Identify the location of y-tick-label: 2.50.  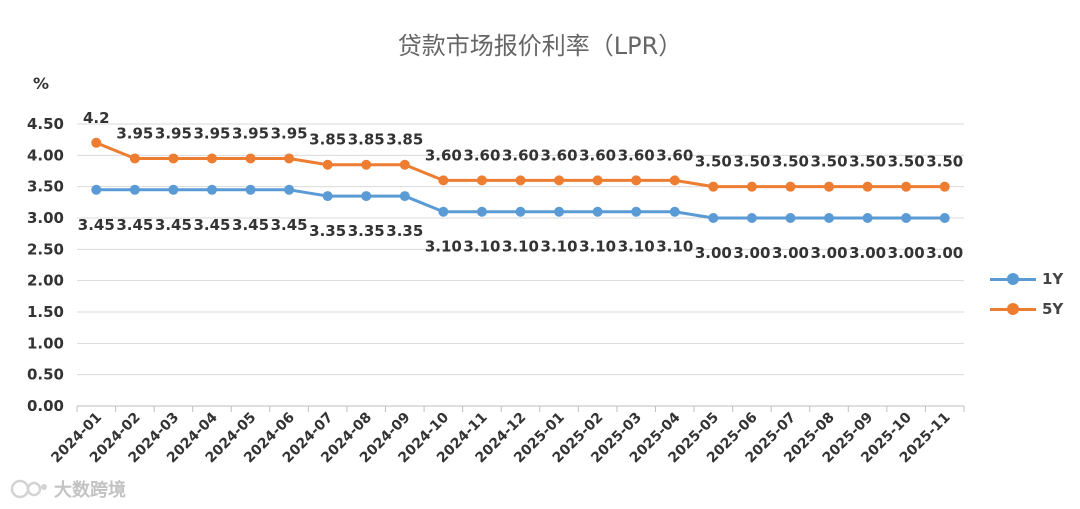
(45, 249).